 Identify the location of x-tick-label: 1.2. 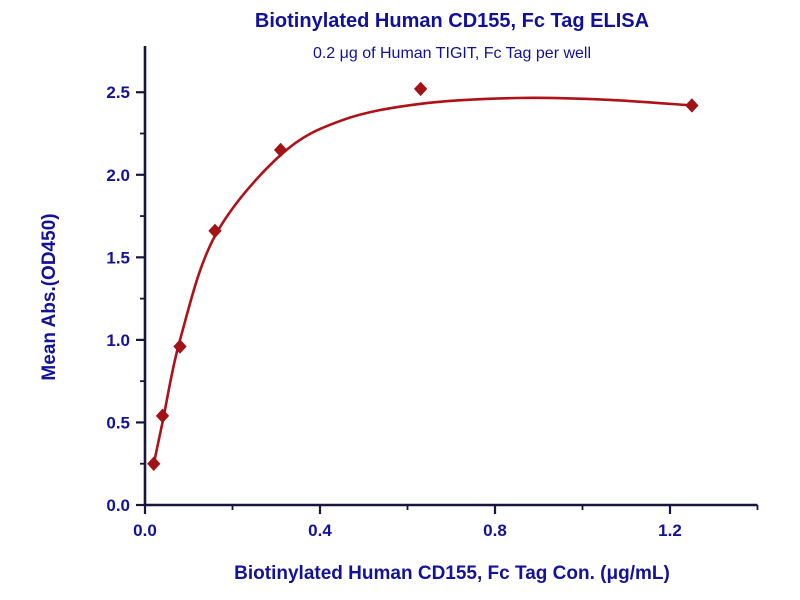
(670, 530).